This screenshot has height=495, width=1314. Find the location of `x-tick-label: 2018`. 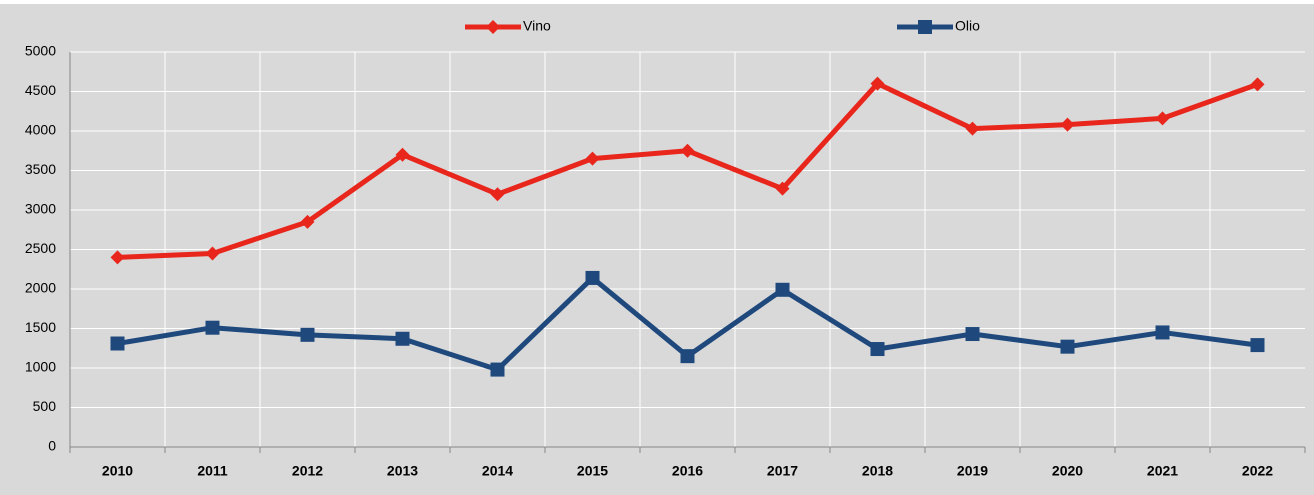

x-tick-label: 2018 is located at coordinates (877, 471).